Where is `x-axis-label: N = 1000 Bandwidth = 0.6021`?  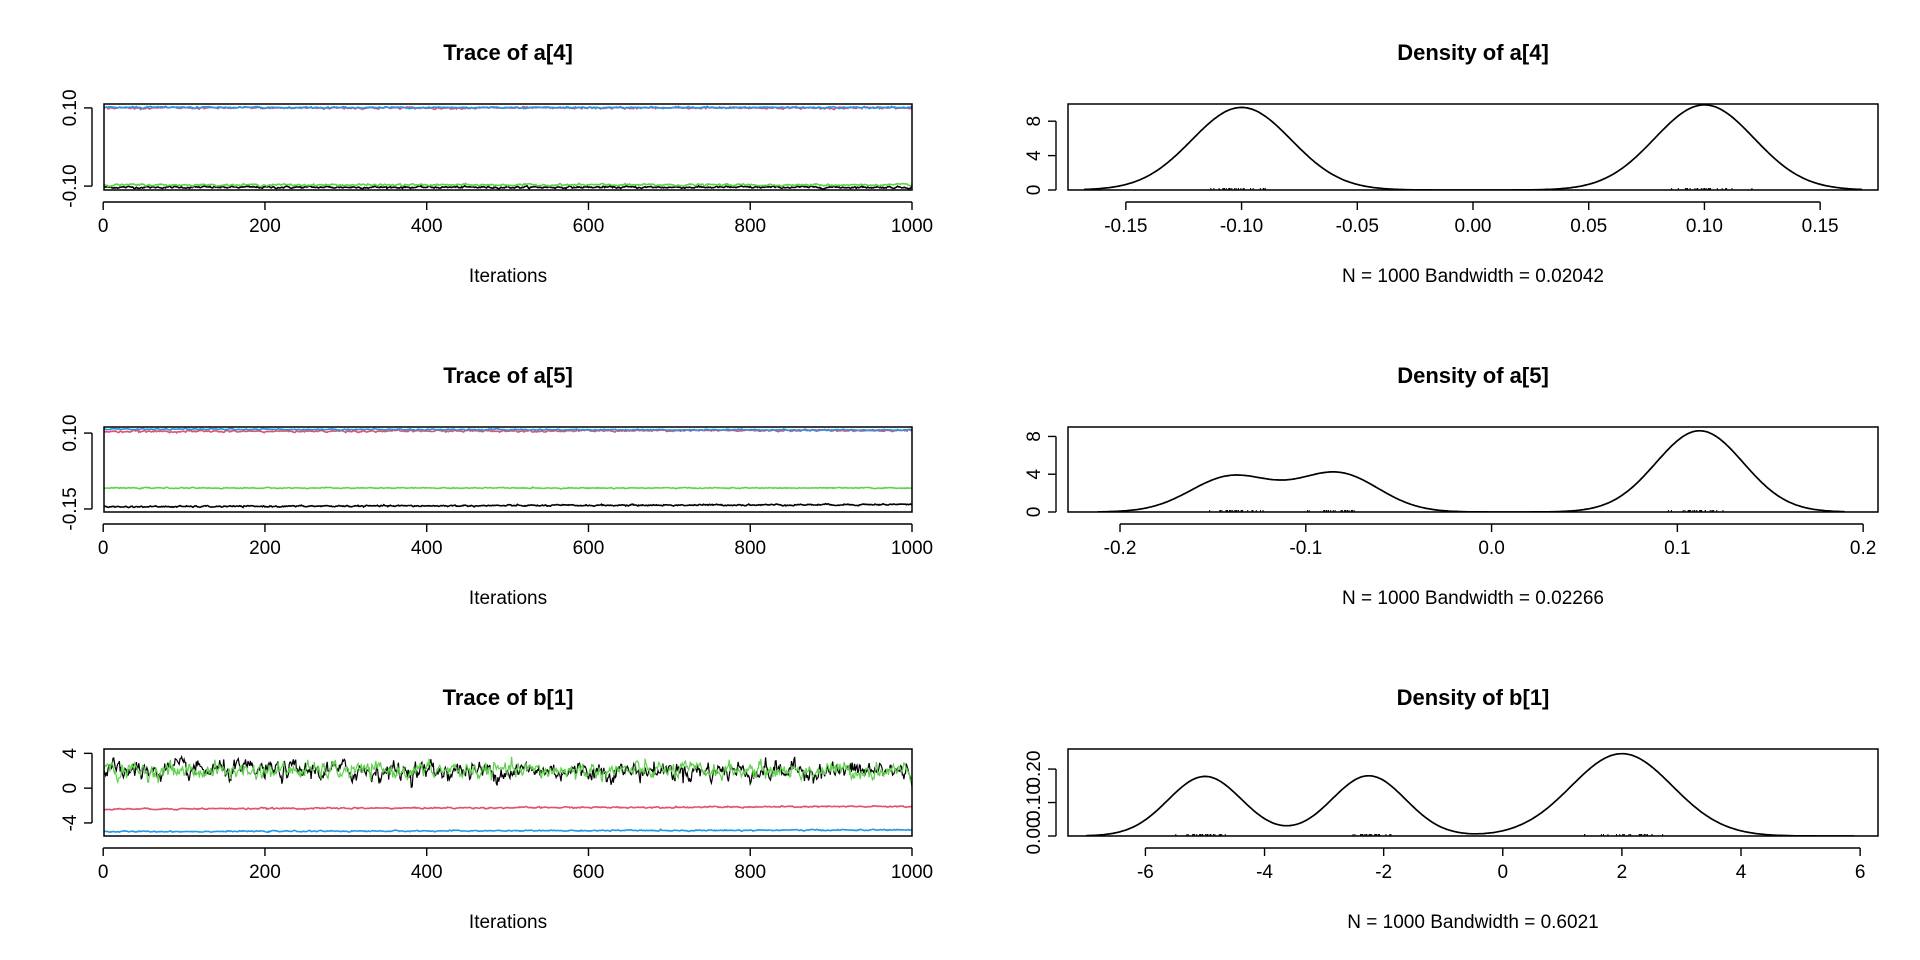 x-axis-label: N = 1000 Bandwidth = 0.6021 is located at coordinates (1472, 922).